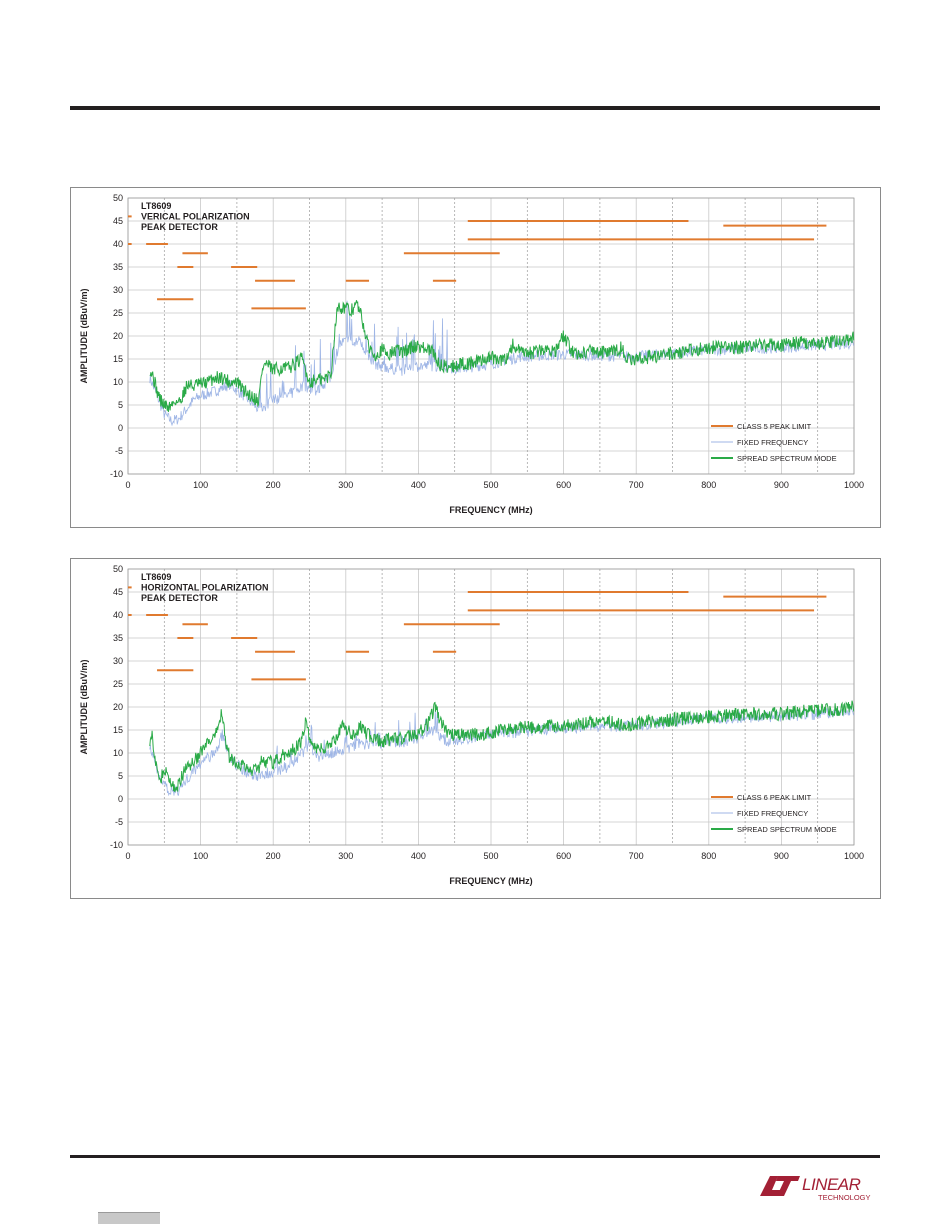 The height and width of the screenshot is (1229, 950). What do you see at coordinates (774, 797) in the screenshot?
I see `legend-label: CLASS 6 PEAK LIMIT` at bounding box center [774, 797].